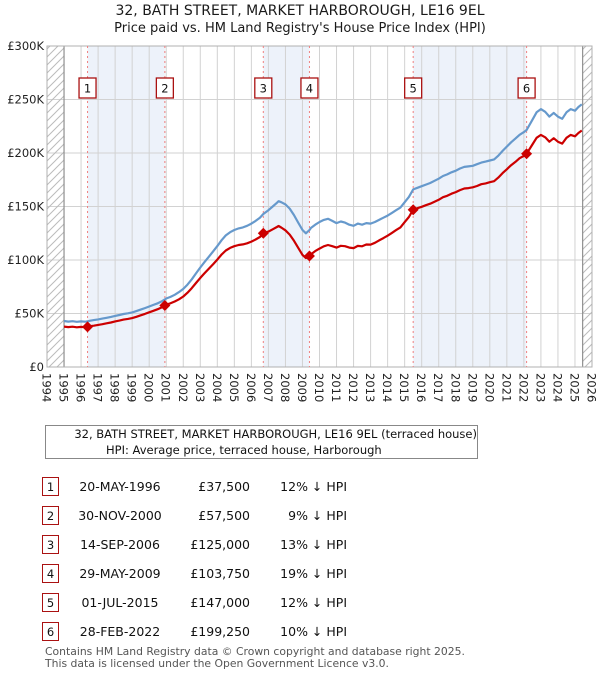 This screenshot has width=600, height=680. What do you see at coordinates (120, 544) in the screenshot?
I see `sale-date: 14-SEP-2006` at bounding box center [120, 544].